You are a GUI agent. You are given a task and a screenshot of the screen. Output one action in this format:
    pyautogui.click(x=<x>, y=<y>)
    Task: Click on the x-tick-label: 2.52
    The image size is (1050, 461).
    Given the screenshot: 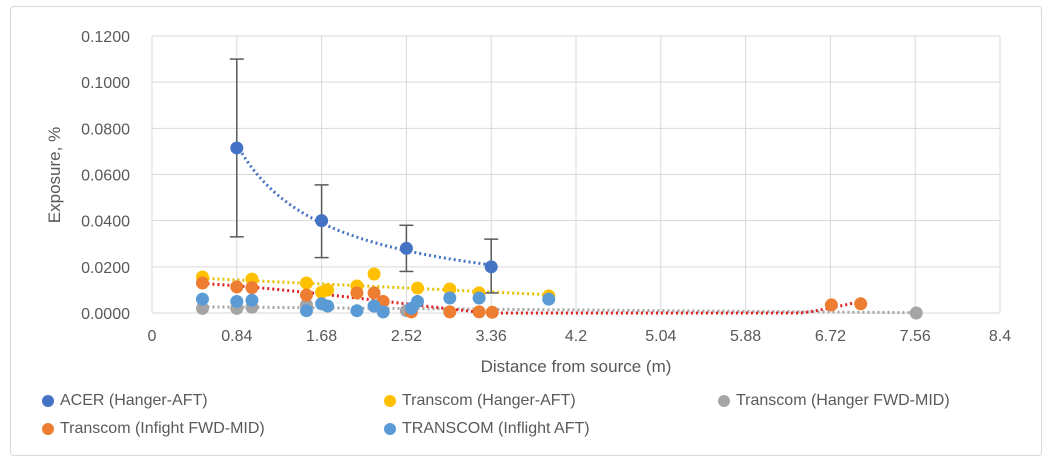 What is the action you would take?
    pyautogui.click(x=406, y=336)
    